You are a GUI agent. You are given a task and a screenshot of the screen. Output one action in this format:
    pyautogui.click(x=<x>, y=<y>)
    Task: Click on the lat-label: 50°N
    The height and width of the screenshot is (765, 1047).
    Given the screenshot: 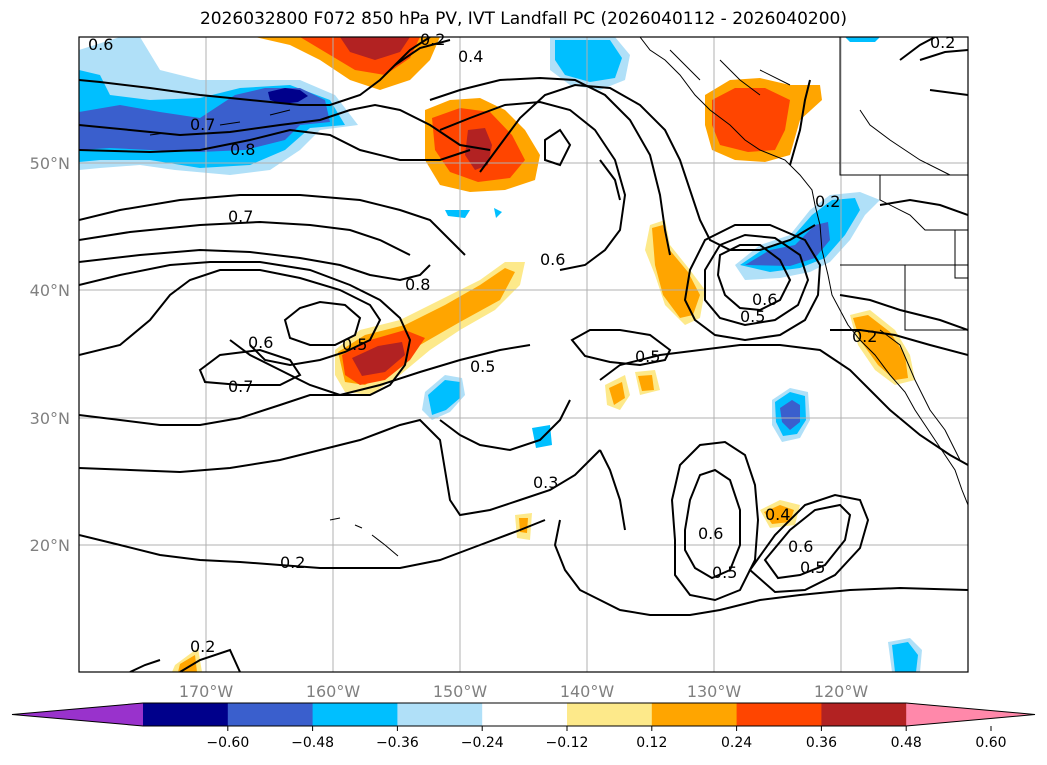 What is the action you would take?
    pyautogui.click(x=50, y=163)
    